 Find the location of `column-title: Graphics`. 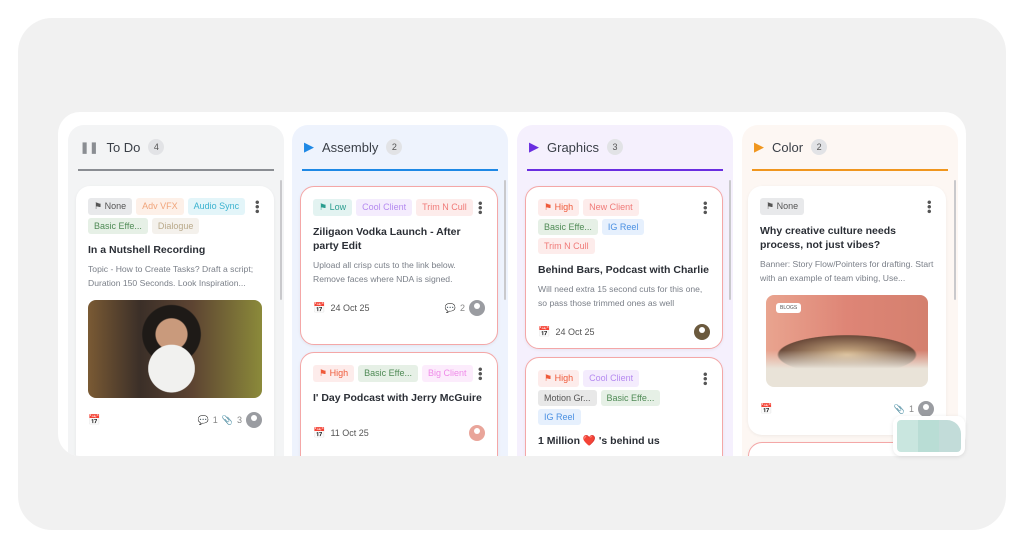

column-title: Graphics is located at coordinates (573, 147).